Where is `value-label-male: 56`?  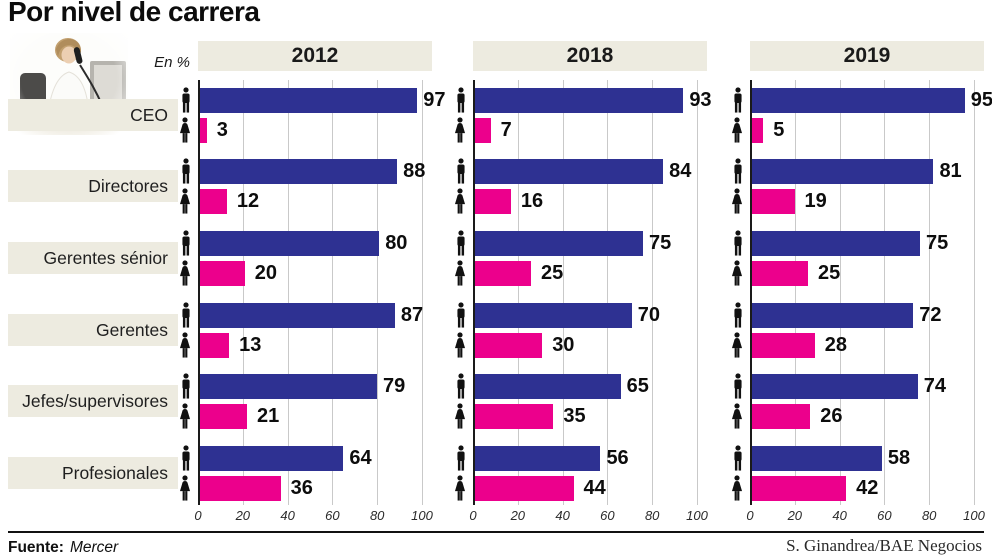 value-label-male: 56 is located at coordinates (617, 458).